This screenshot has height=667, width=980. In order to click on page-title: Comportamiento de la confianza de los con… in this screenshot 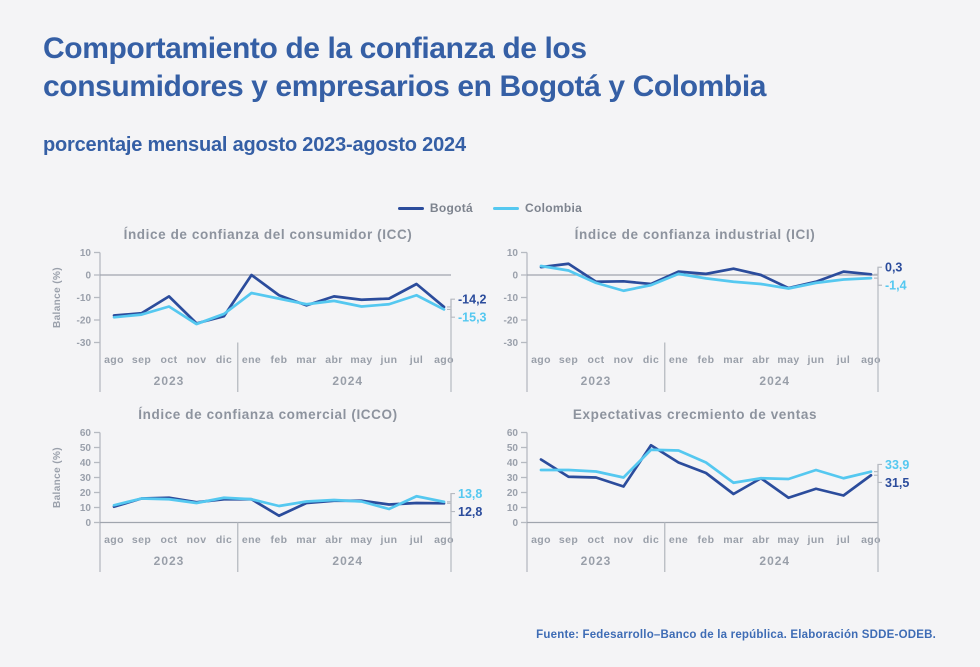, I will do `click(404, 68)`.